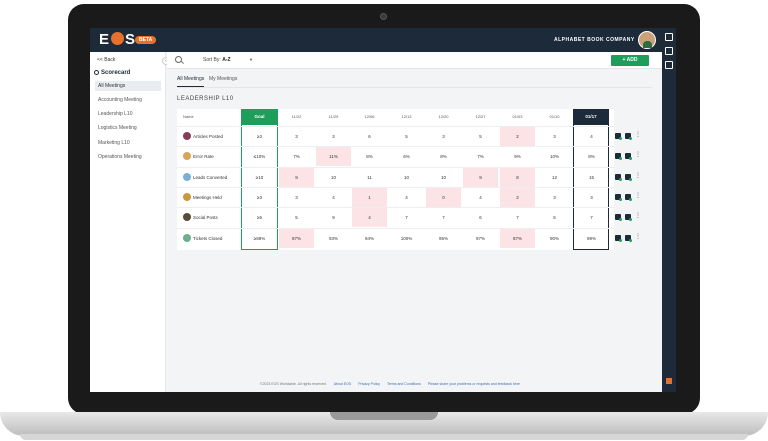 This screenshot has width=768, height=441. I want to click on score-cell: 1, so click(369, 197).